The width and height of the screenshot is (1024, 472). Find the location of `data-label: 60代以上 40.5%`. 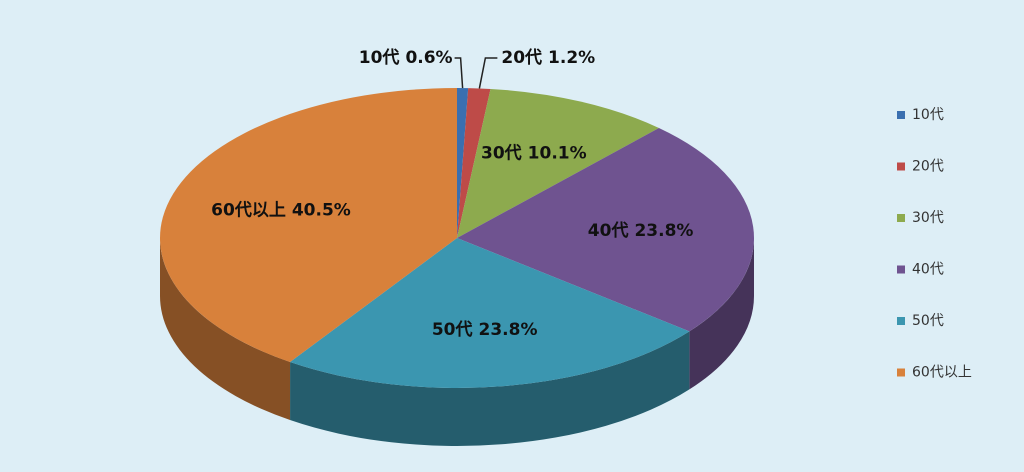

data-label: 60代以上 40.5% is located at coordinates (281, 210).